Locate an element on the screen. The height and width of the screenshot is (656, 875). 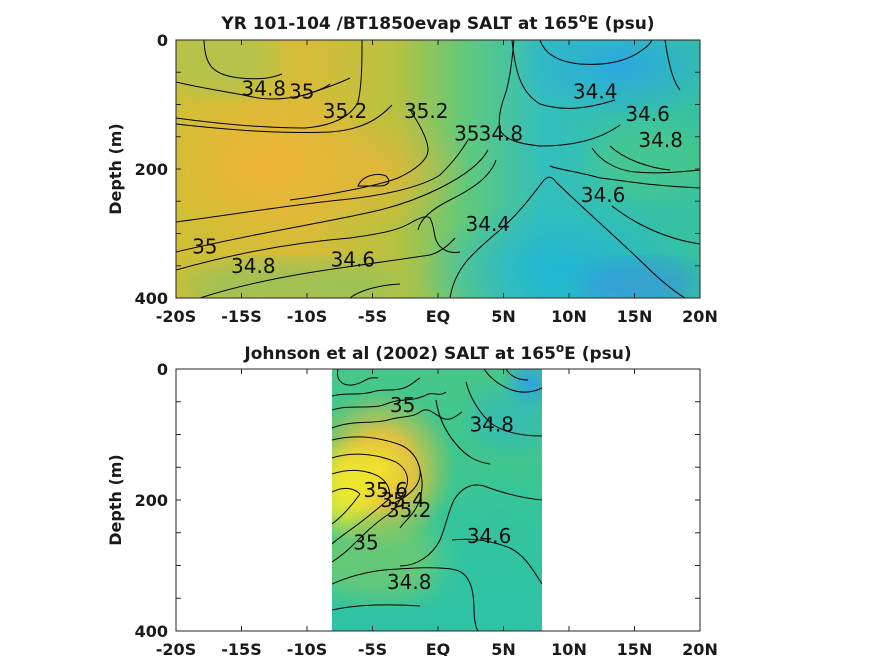
bottom-x-tick-label: 10N is located at coordinates (569, 648).